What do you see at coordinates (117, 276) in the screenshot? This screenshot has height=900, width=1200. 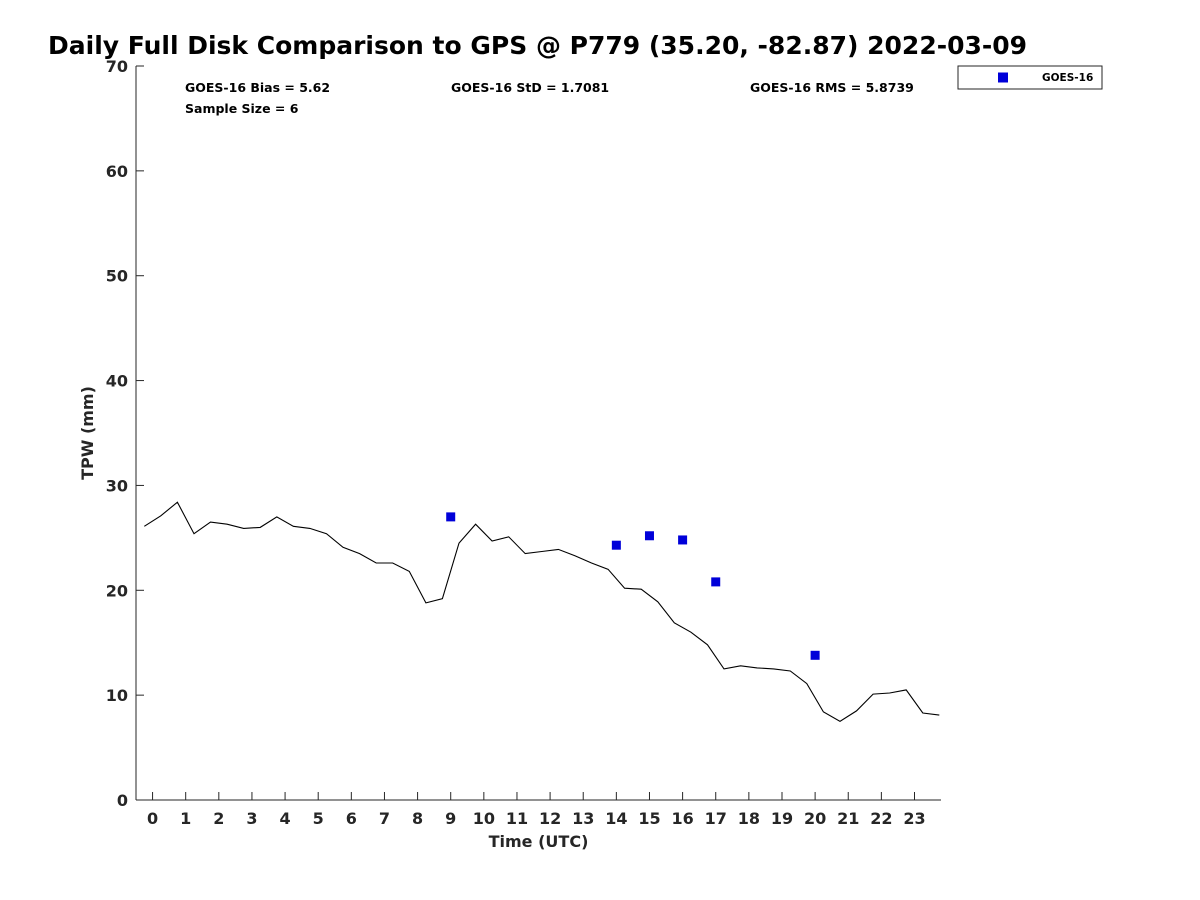 I see `y-tick-label: 50` at bounding box center [117, 276].